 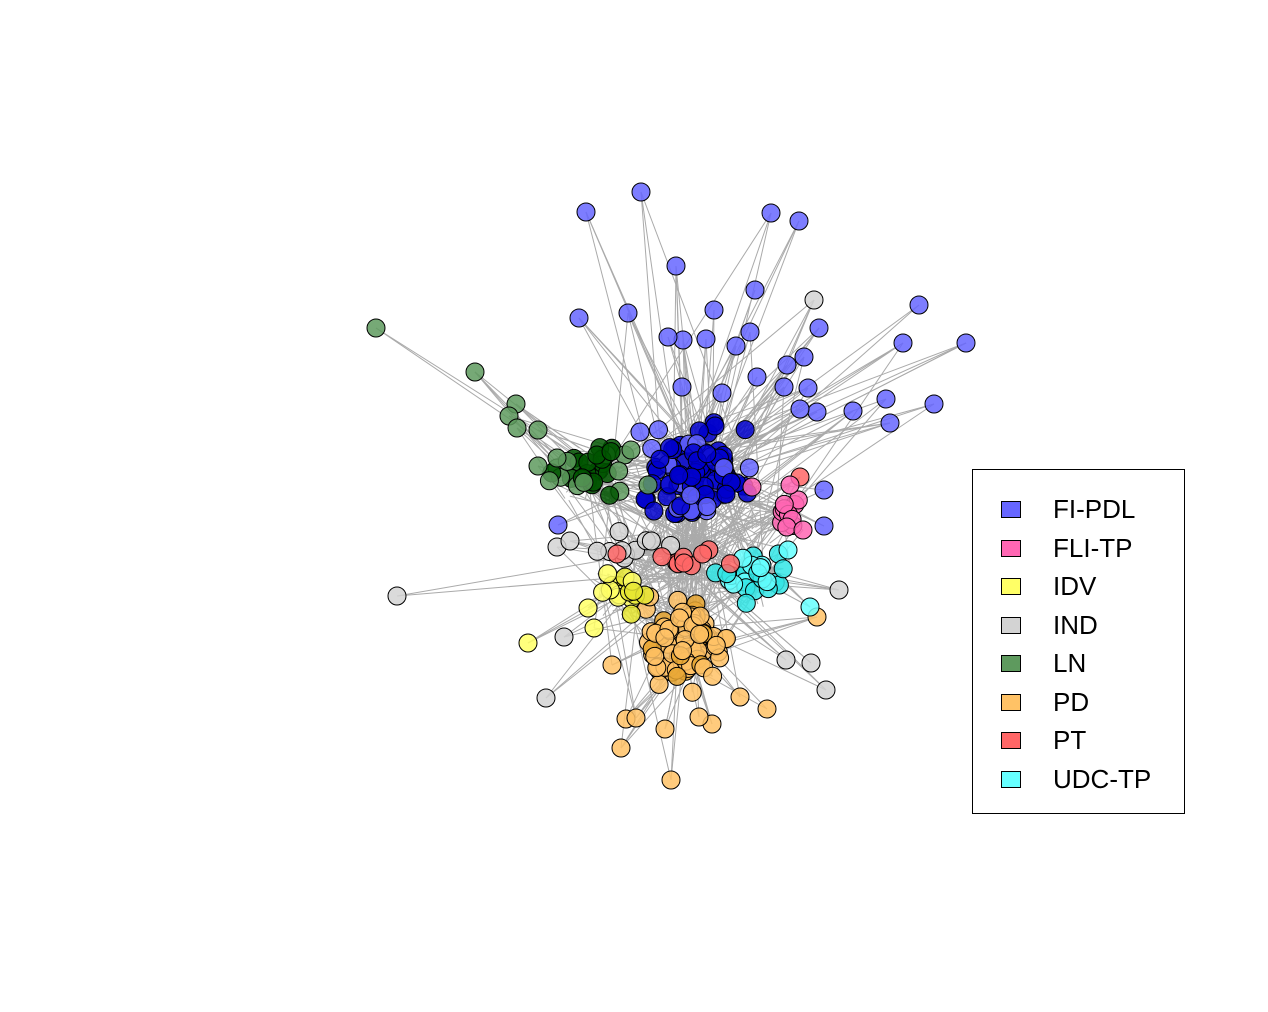 I want to click on legend-label-fli-tp: FLI-TP, so click(x=1093, y=548).